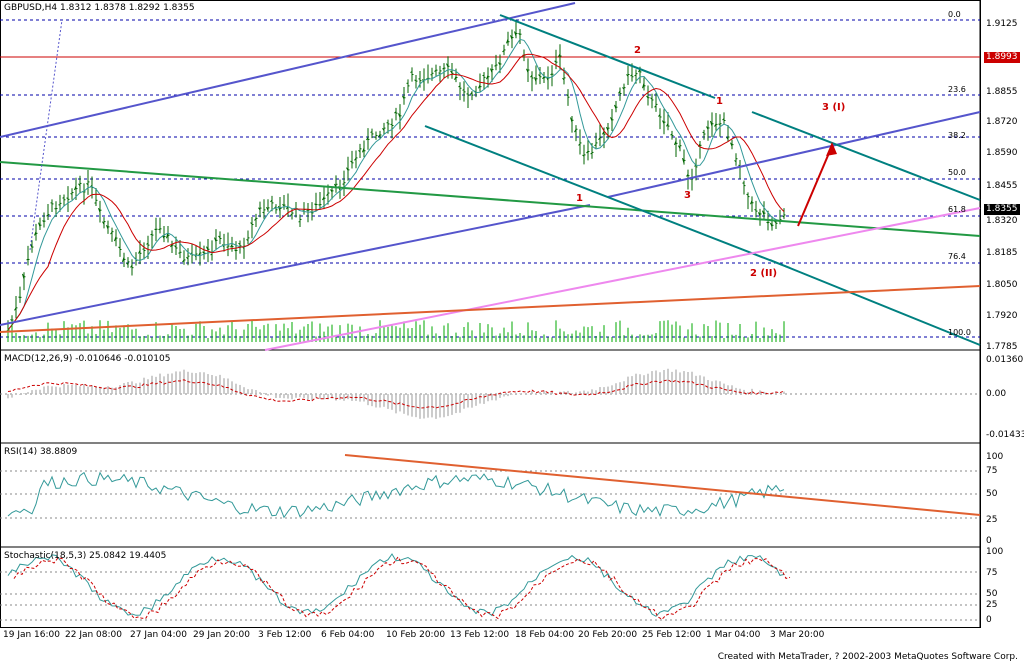 The height and width of the screenshot is (664, 1024). I want to click on price-tick: 1.8855, so click(1002, 92).